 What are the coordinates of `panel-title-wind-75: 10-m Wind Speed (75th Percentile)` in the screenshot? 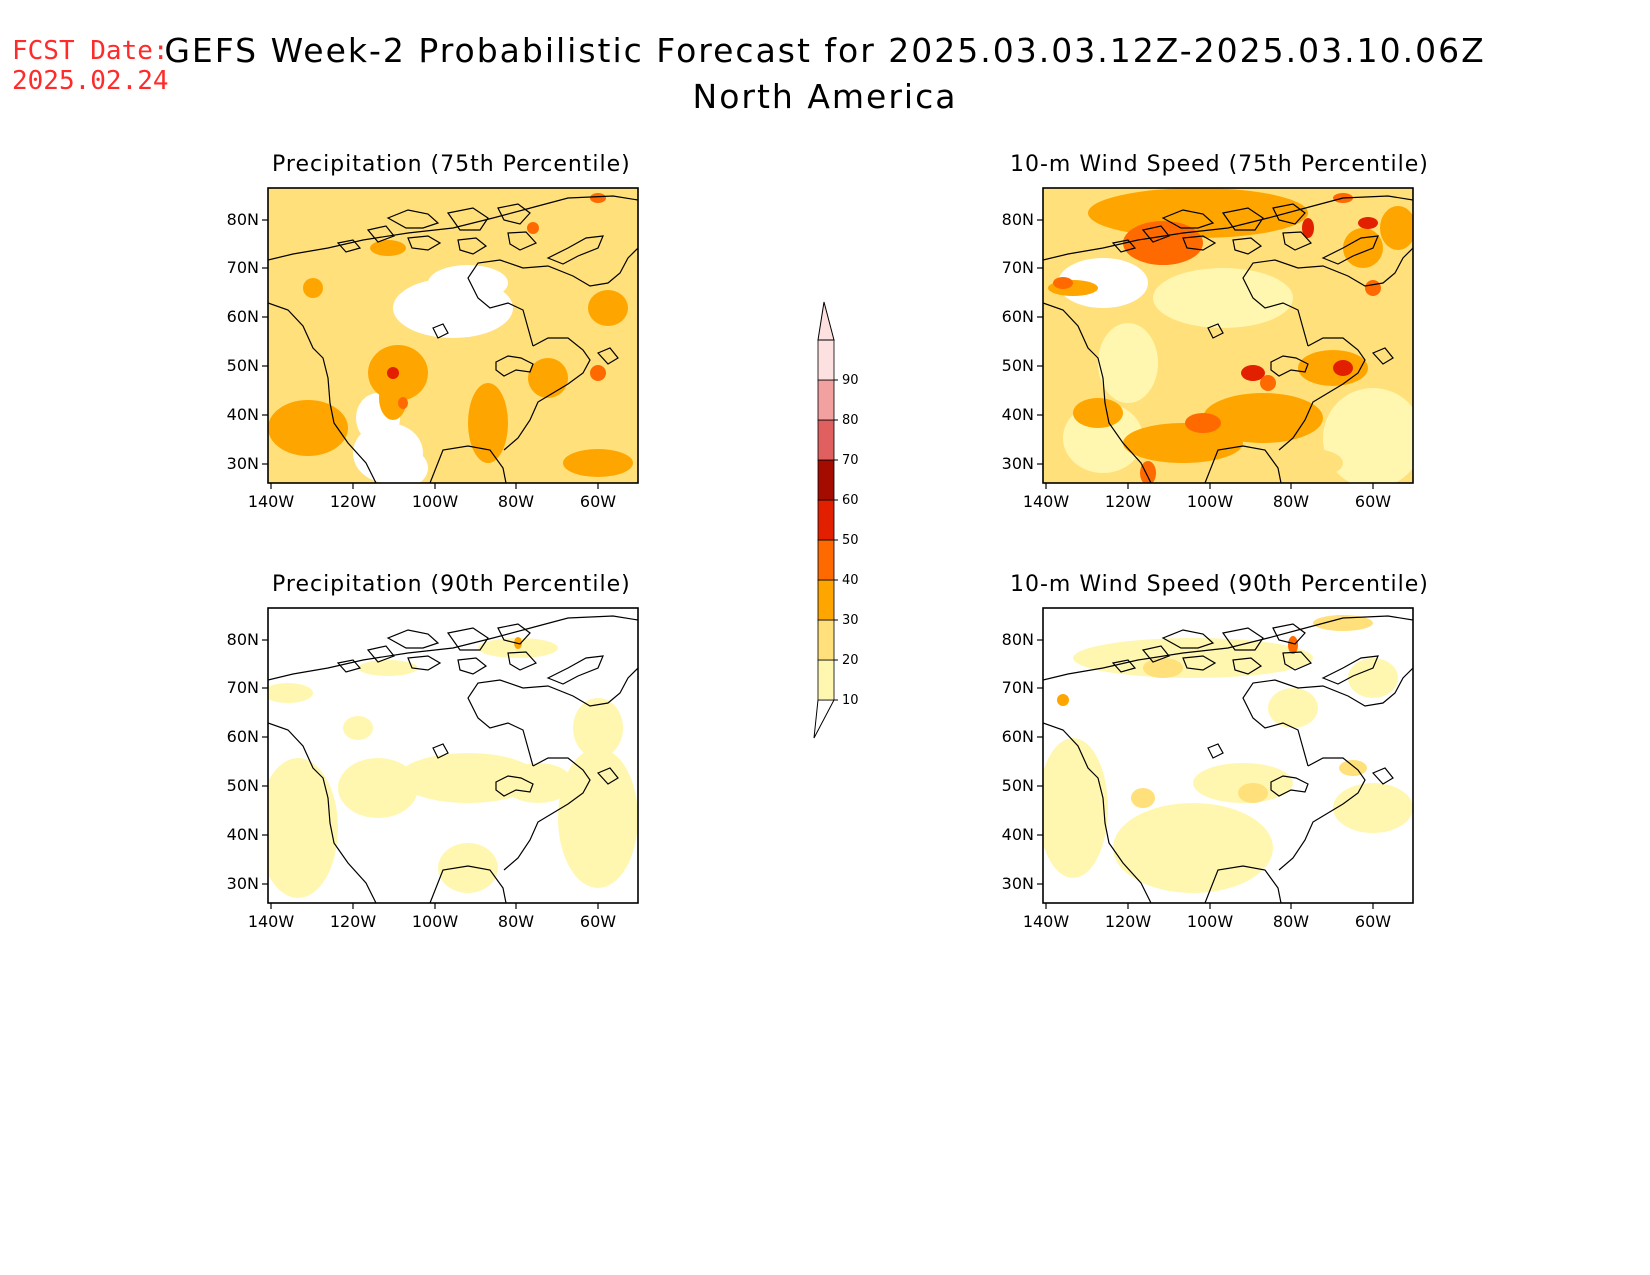 It's located at (1219, 164).